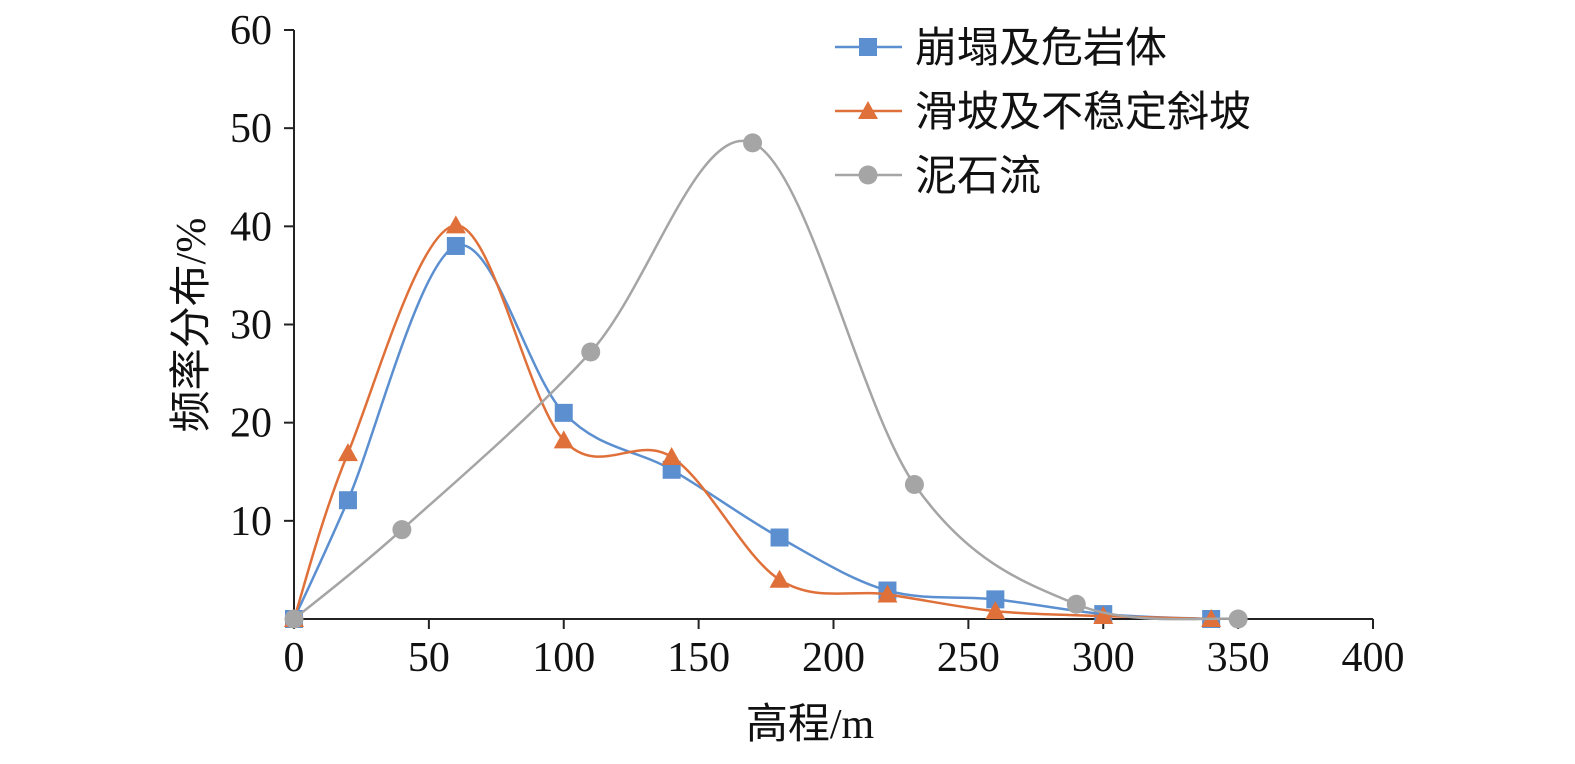 The width and height of the screenshot is (1575, 764). What do you see at coordinates (810, 725) in the screenshot?
I see `x-axis-label: 高程/m` at bounding box center [810, 725].